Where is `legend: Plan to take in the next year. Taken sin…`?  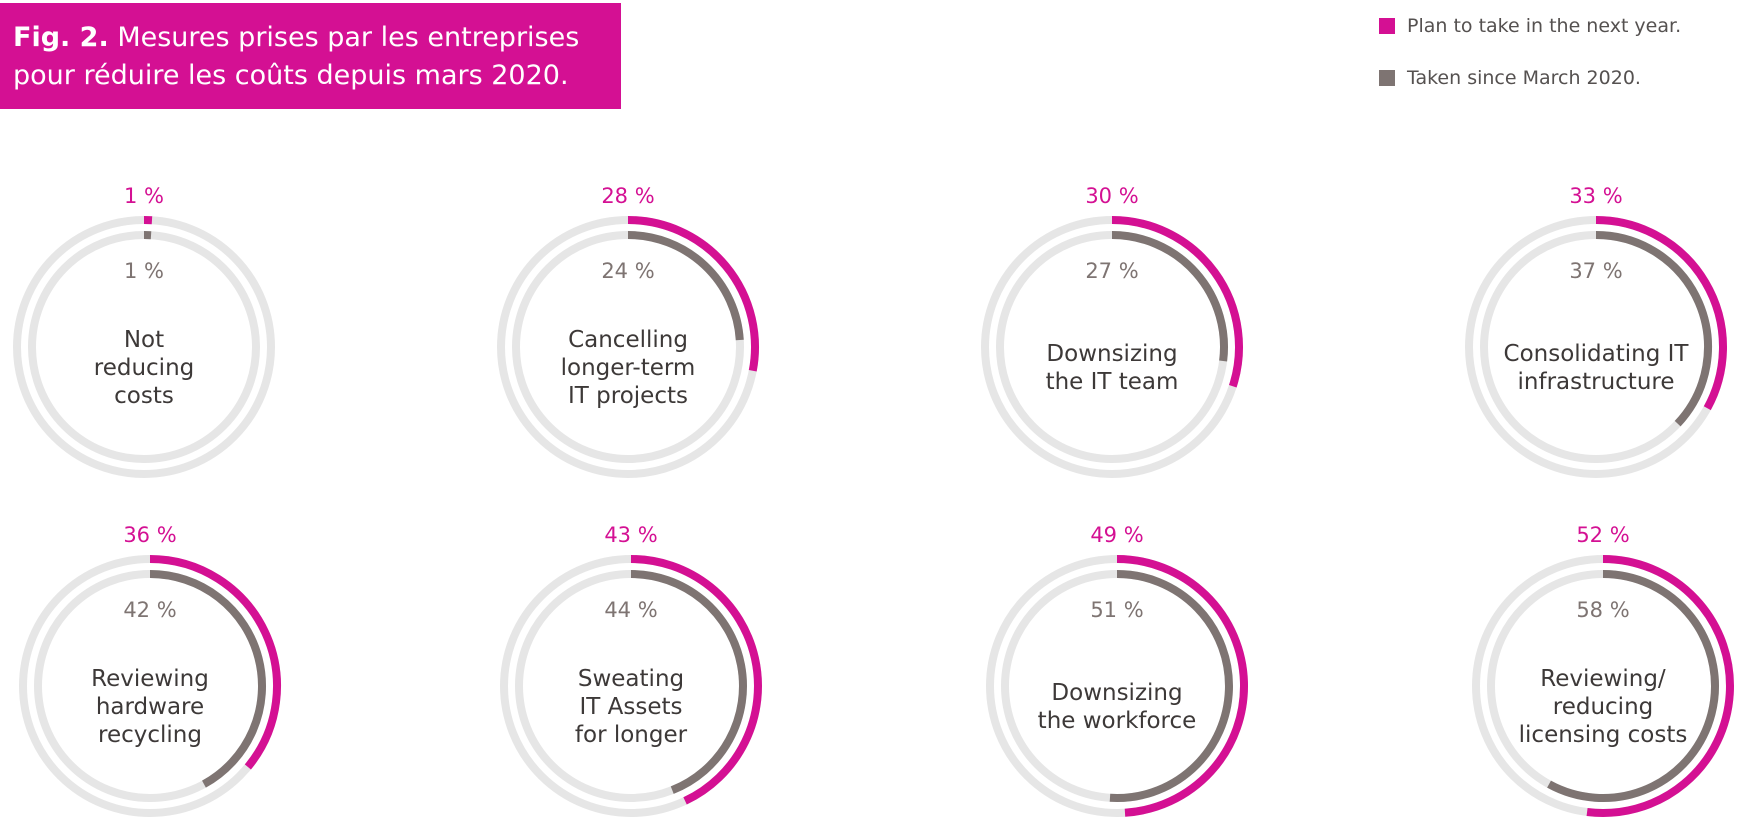 legend: Plan to take in the next year. Taken sin… is located at coordinates (1530, 64).